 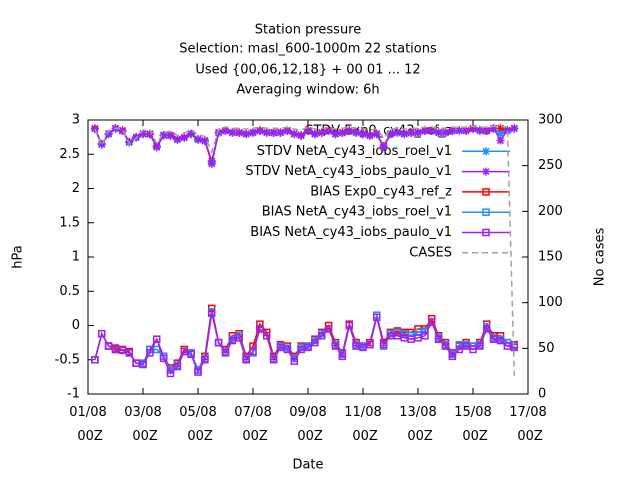 What do you see at coordinates (307, 465) in the screenshot?
I see `x-axis-label: Date` at bounding box center [307, 465].